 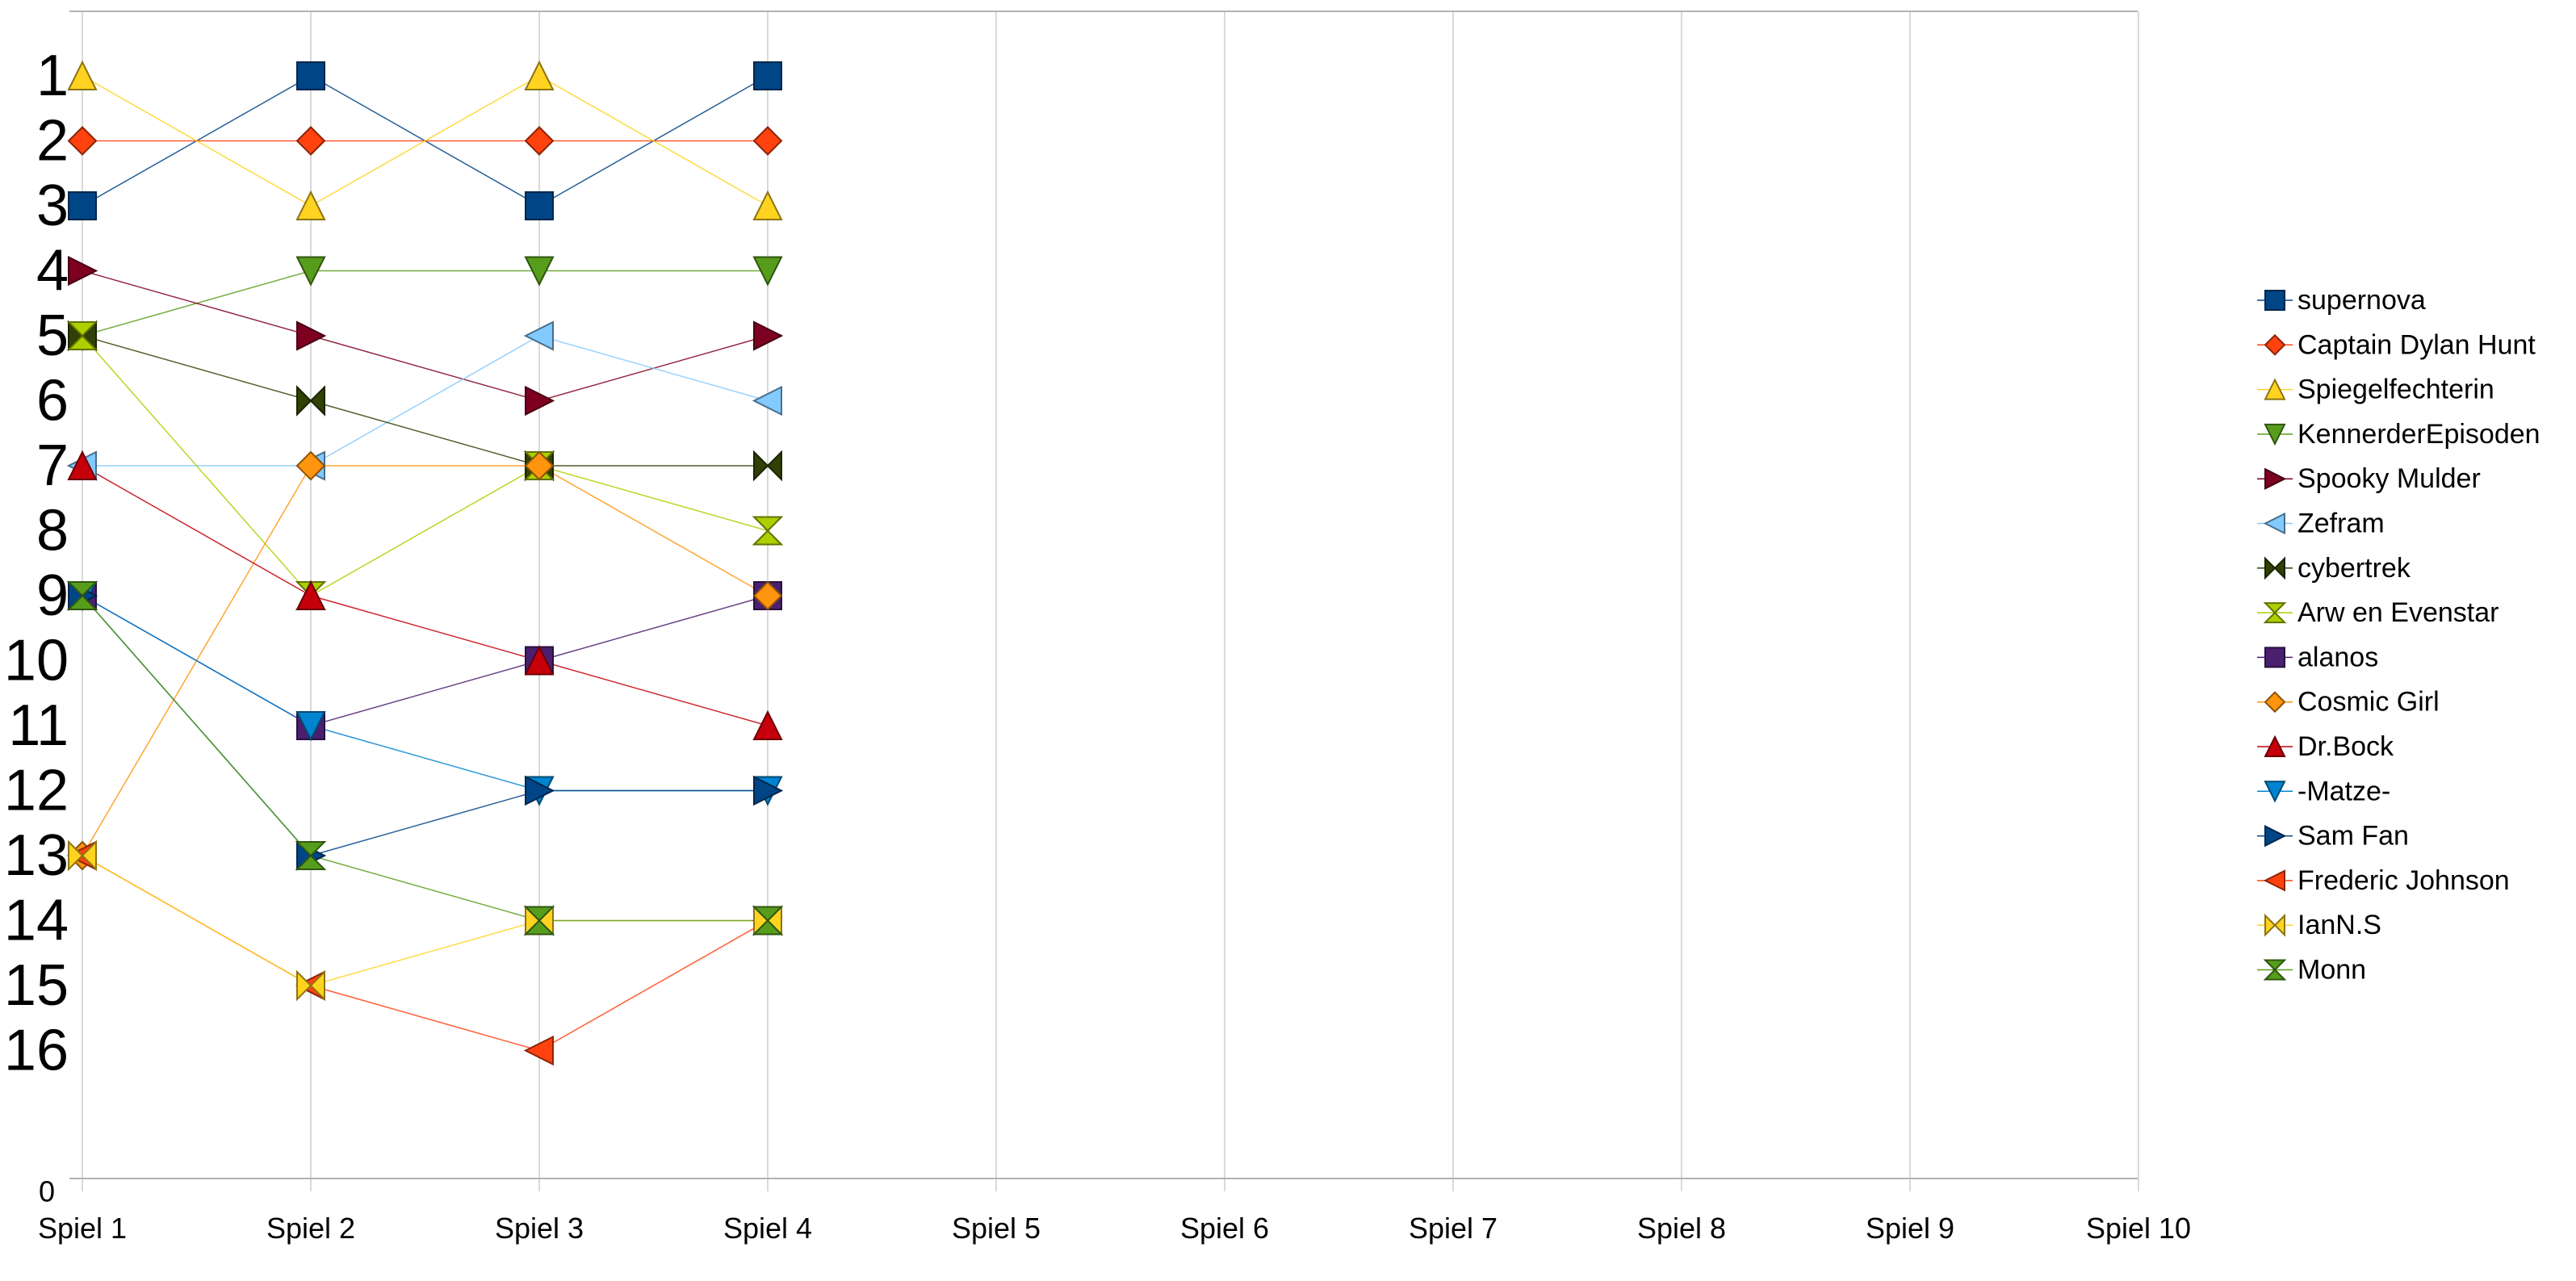 I want to click on legend-item: Spiegelfechterin, so click(x=2375, y=390).